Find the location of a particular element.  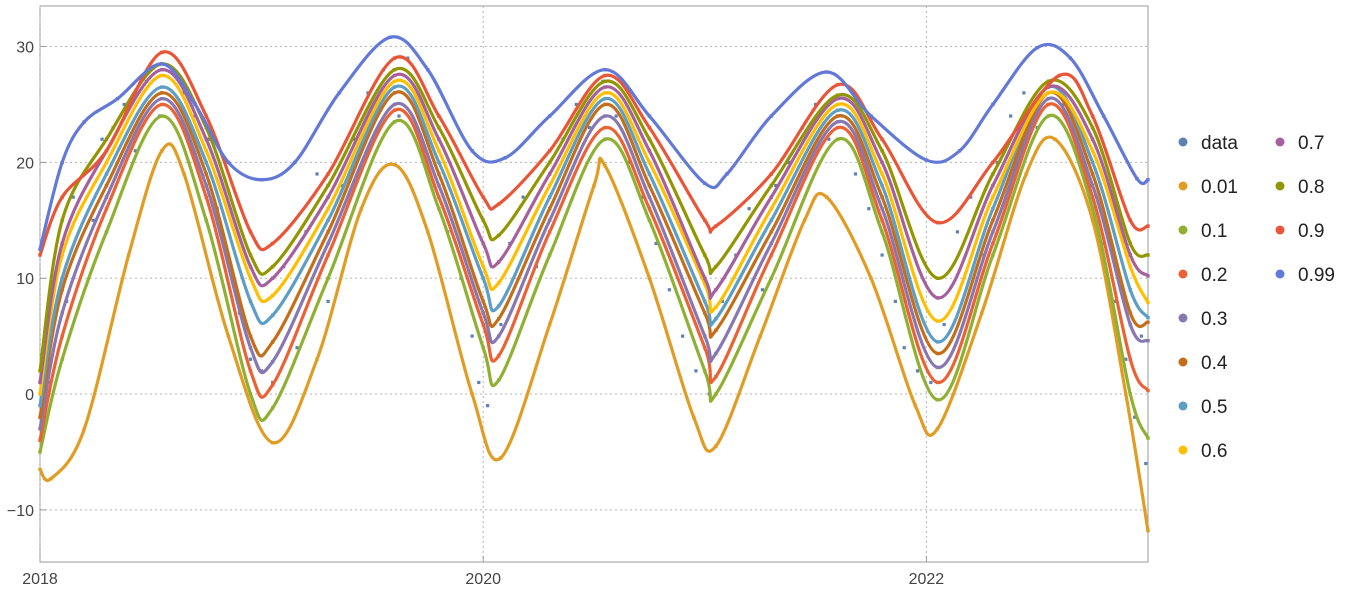

legend-item: 0.99 is located at coordinates (1305, 275).